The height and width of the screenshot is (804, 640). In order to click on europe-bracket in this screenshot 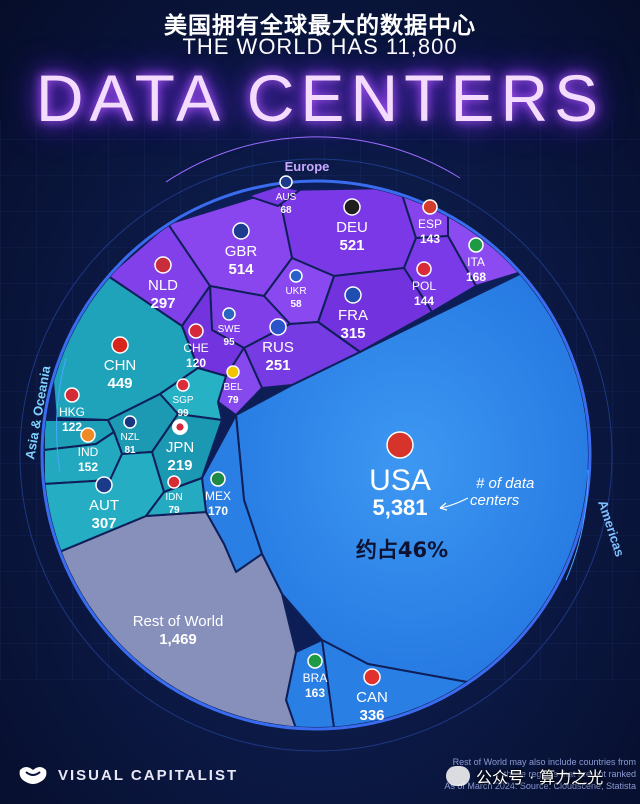, I will do `click(313, 159)`.